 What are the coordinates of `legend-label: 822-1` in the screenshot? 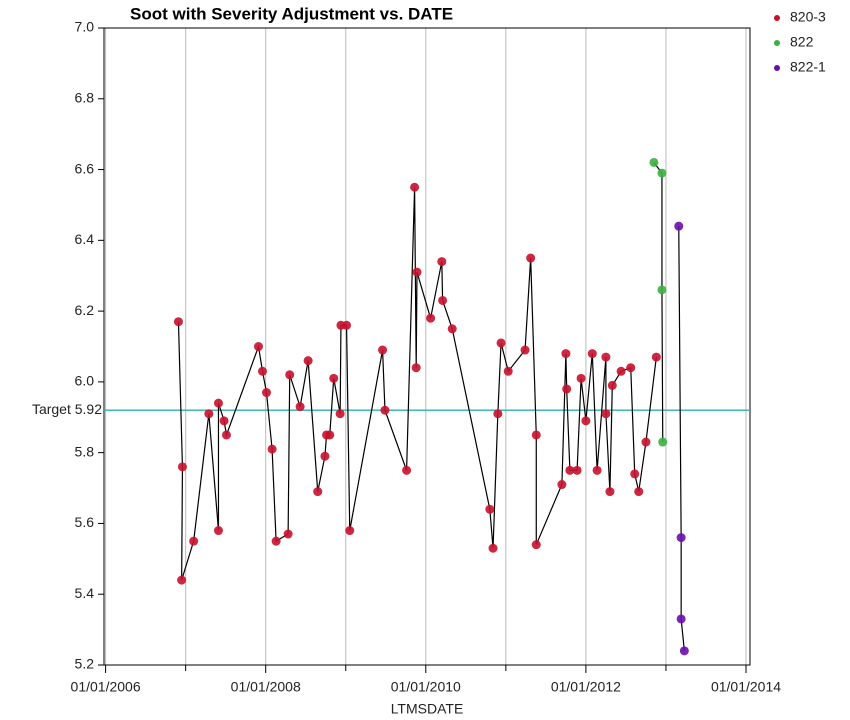 It's located at (808, 67).